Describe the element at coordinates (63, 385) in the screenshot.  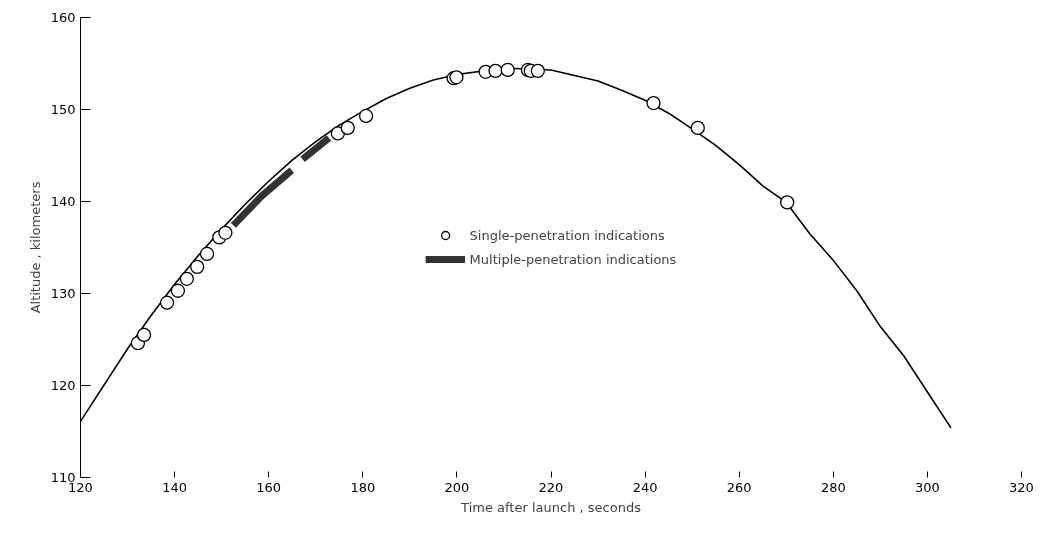
I see `y-tick-label: 120` at that location.